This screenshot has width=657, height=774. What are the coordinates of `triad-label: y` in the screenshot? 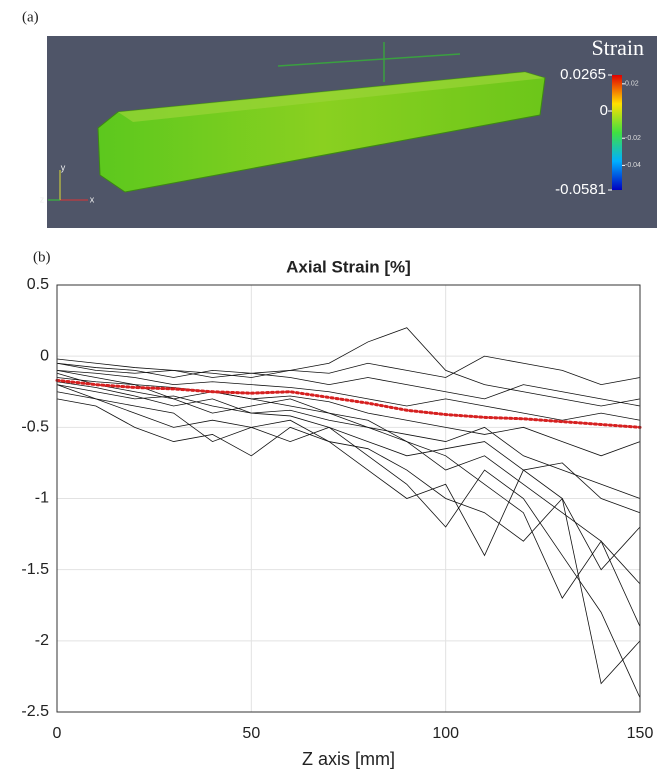 It's located at (63, 167).